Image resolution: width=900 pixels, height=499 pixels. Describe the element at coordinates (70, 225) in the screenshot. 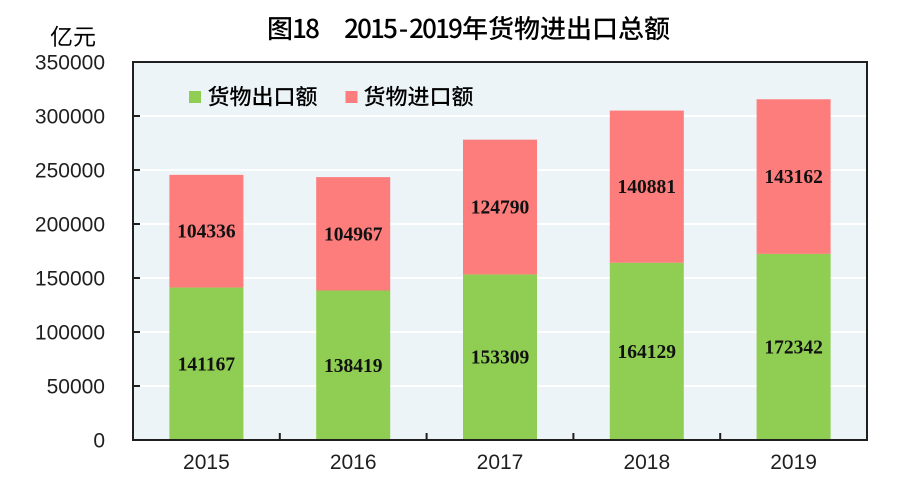

I see `svg-text: 200000` at that location.